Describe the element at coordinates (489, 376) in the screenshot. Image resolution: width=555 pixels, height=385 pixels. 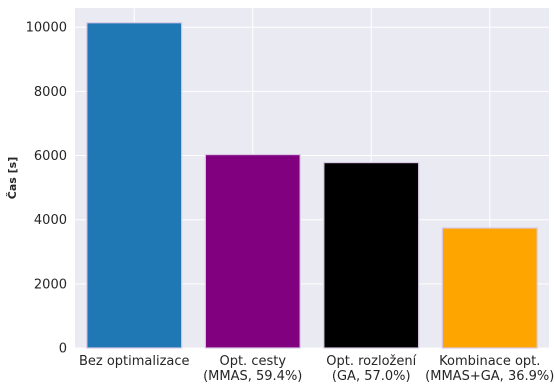
I see `x-tick-label: (MMAS+GA, 36.9%)` at that location.